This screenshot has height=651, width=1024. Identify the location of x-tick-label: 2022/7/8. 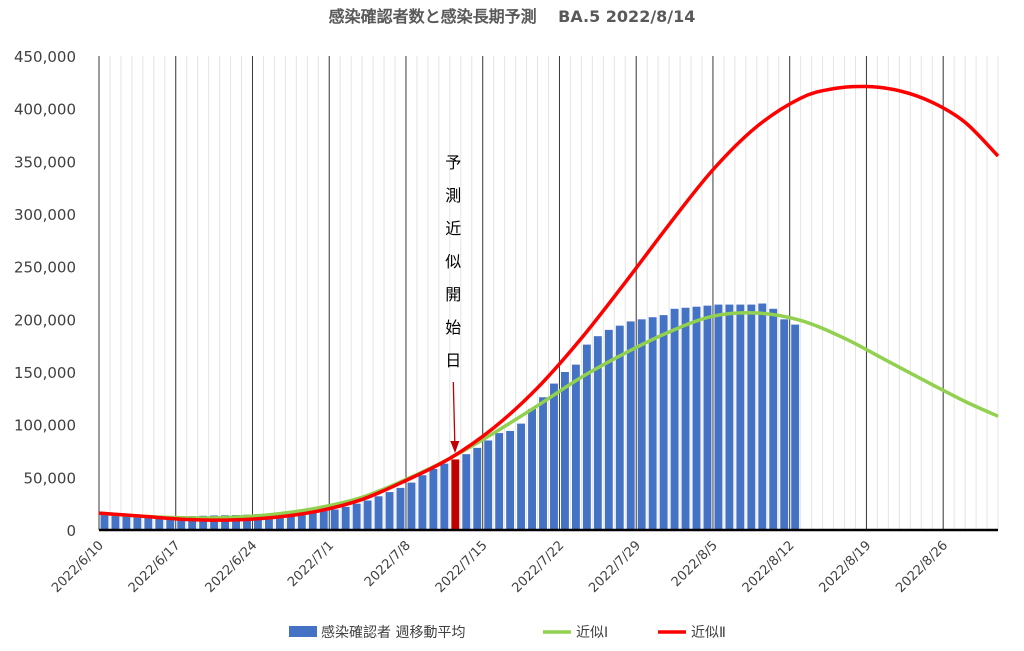
(388, 564).